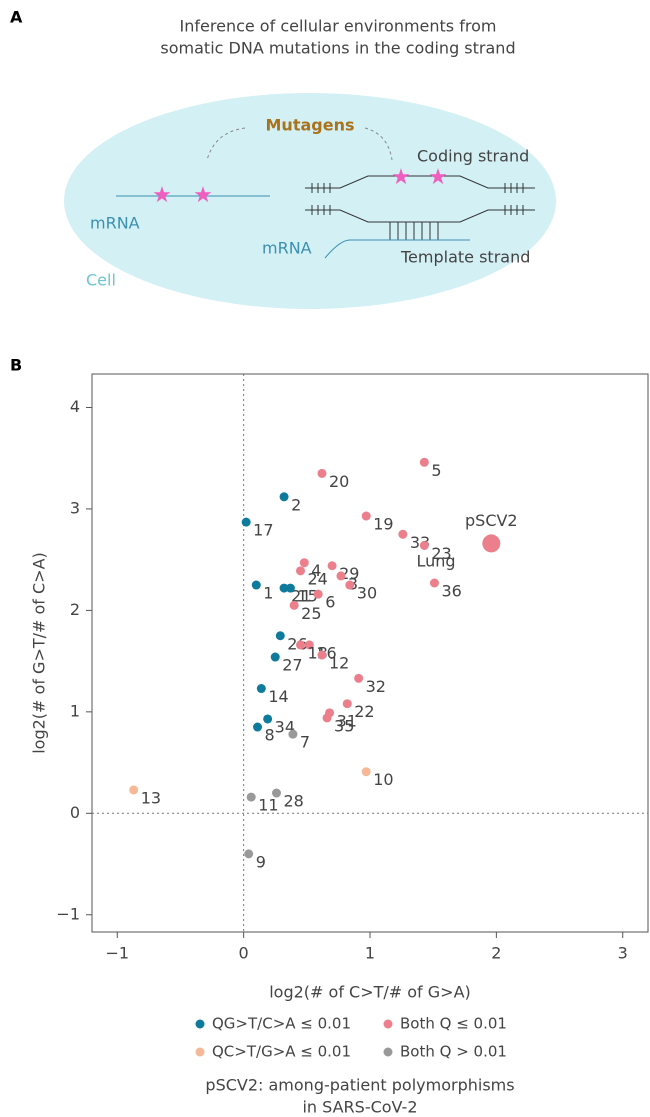 Image resolution: width=650 pixels, height=1117 pixels. Describe the element at coordinates (117, 953) in the screenshot. I see `x-tick-label: −1` at that location.